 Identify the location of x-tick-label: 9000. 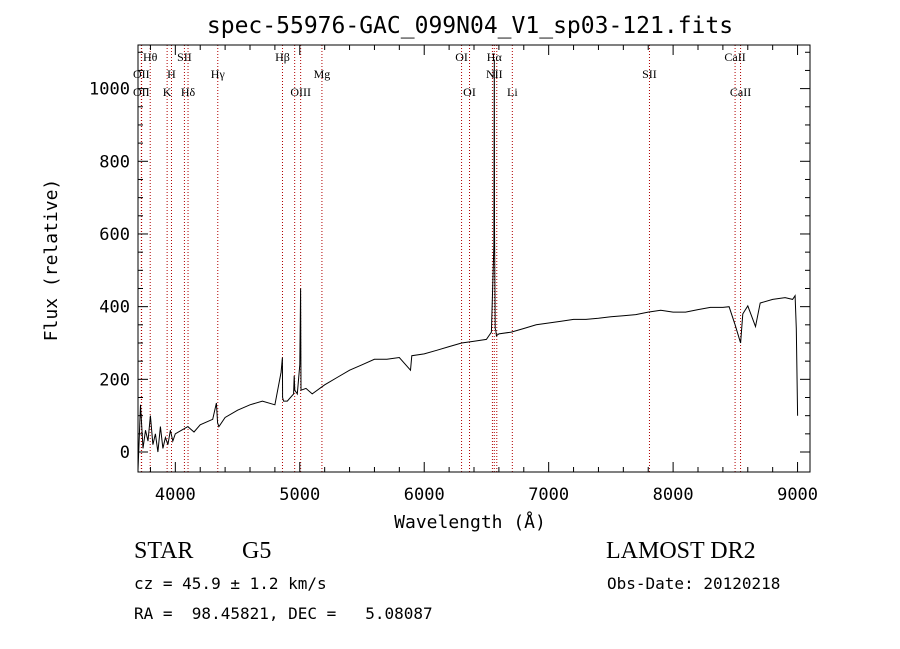
(797, 495).